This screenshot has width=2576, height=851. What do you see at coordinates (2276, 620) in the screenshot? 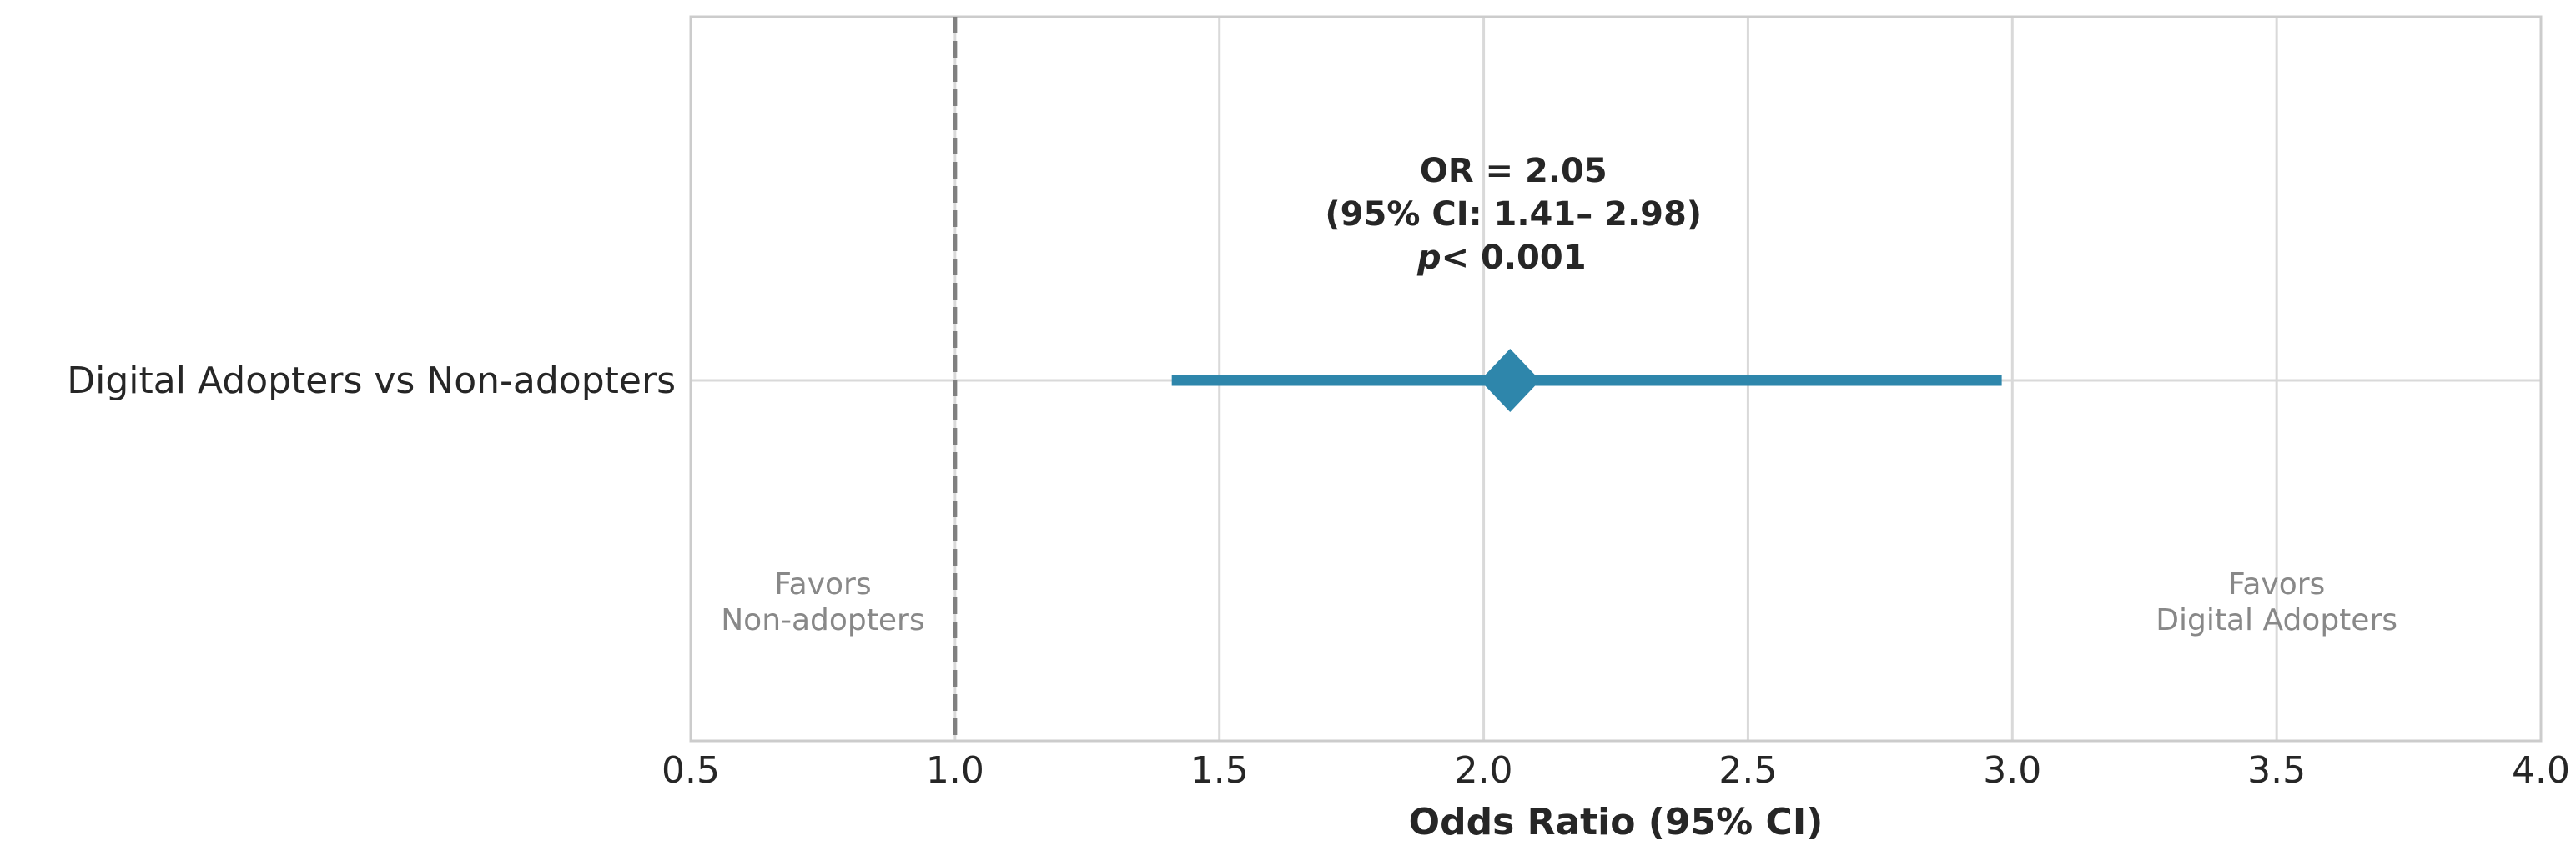
I see `right-note-line2: Digital Adopters` at bounding box center [2276, 620].